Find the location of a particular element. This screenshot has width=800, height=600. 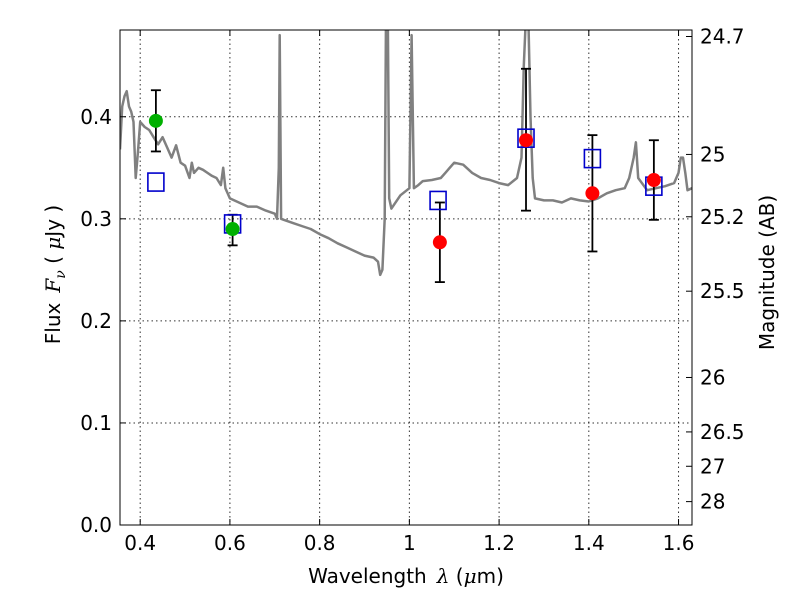

x-tick-label: 1 is located at coordinates (409, 543).